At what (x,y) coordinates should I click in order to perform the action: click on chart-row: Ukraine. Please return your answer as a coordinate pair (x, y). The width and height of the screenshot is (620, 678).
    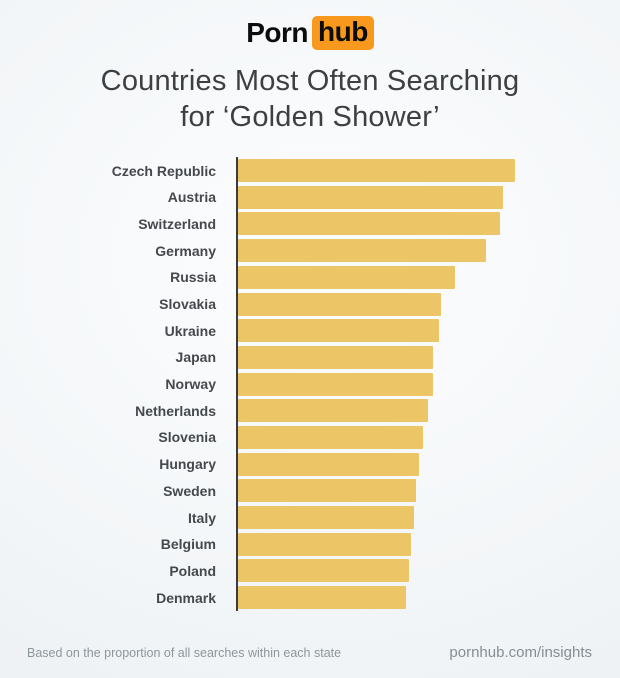
    Looking at the image, I should click on (310, 331).